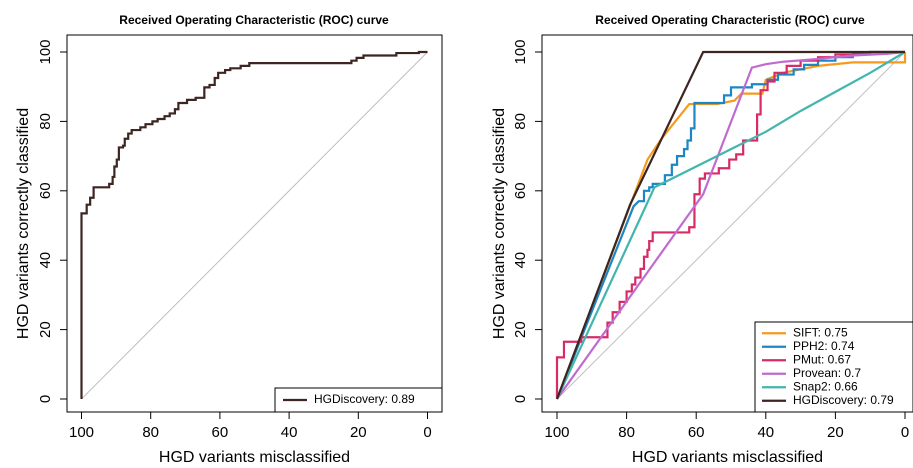 The image size is (913, 468). What do you see at coordinates (822, 359) in the screenshot?
I see `legend-entry-label: PMut: 0.67` at bounding box center [822, 359].